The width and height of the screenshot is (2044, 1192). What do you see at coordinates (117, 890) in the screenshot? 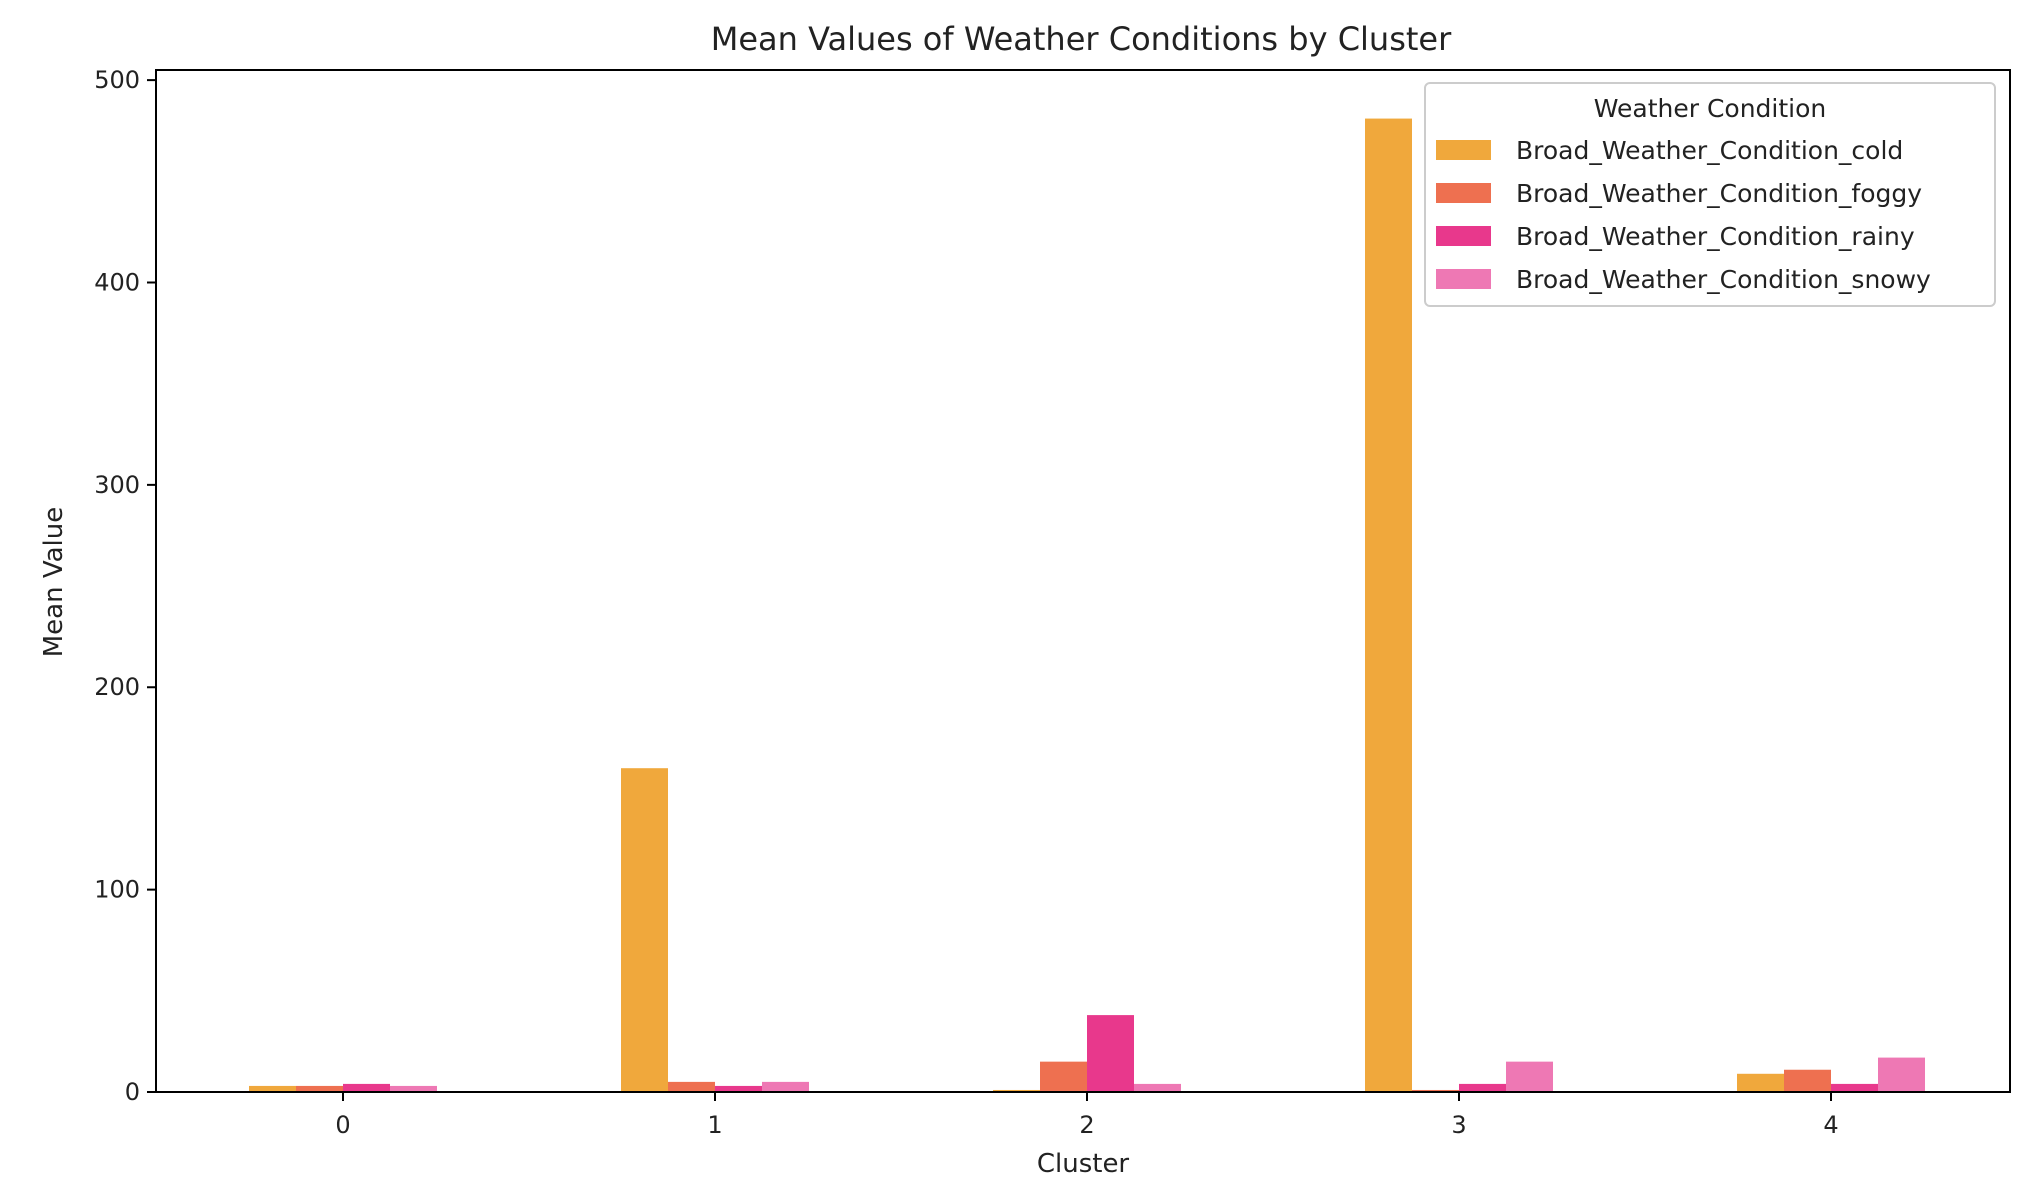
I see `y-tick-label: 100` at bounding box center [117, 890].